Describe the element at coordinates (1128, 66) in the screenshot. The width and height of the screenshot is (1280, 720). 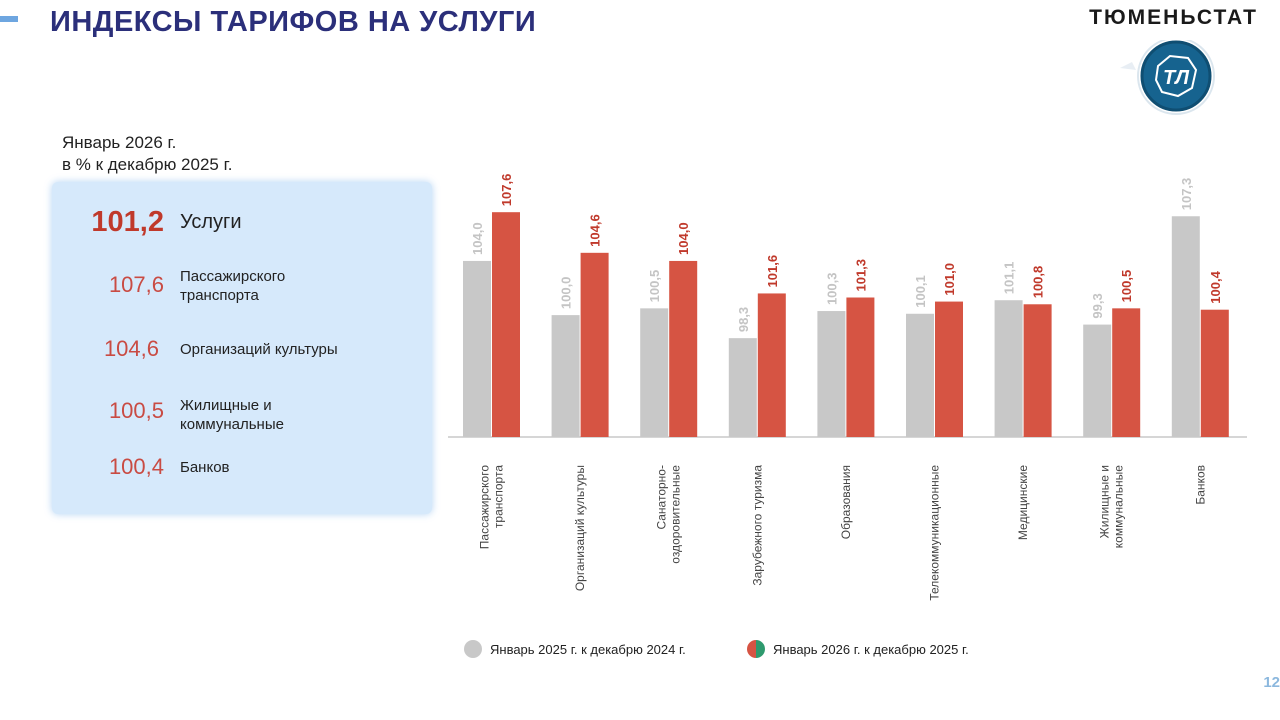
I see `logo-map-fragment-icon` at that location.